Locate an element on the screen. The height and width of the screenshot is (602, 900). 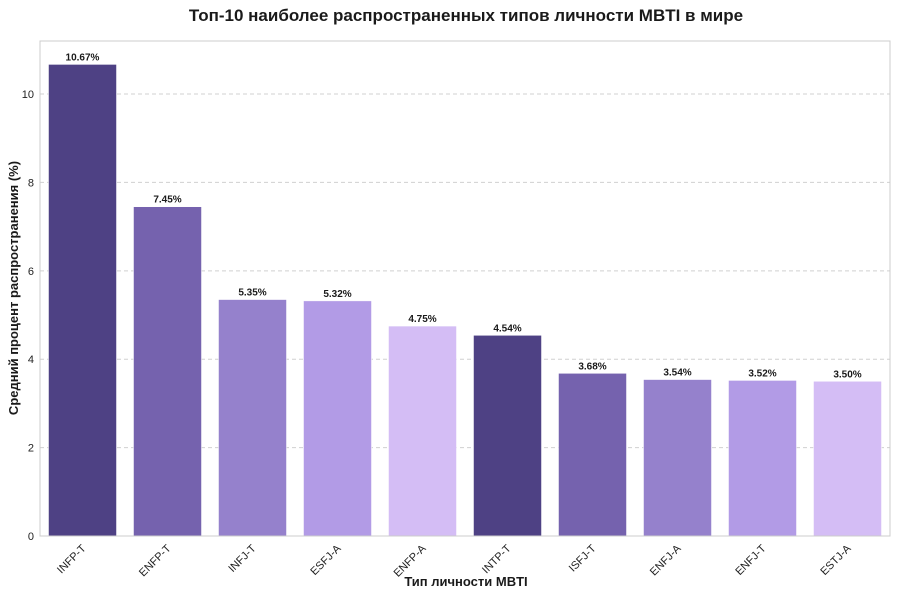
x-tick-label: ESTJ-A is located at coordinates (836, 560).